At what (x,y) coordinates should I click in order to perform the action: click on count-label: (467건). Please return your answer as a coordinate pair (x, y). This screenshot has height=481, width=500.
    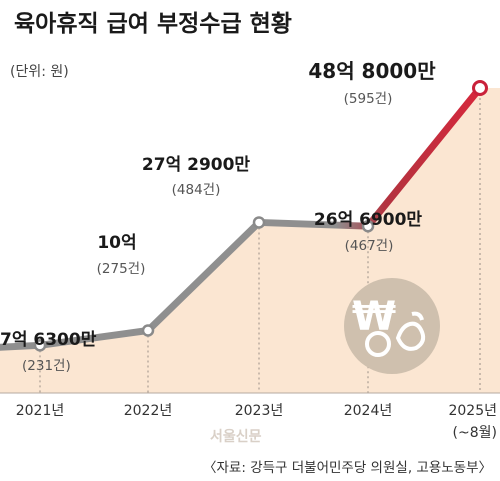
    Looking at the image, I should click on (369, 246).